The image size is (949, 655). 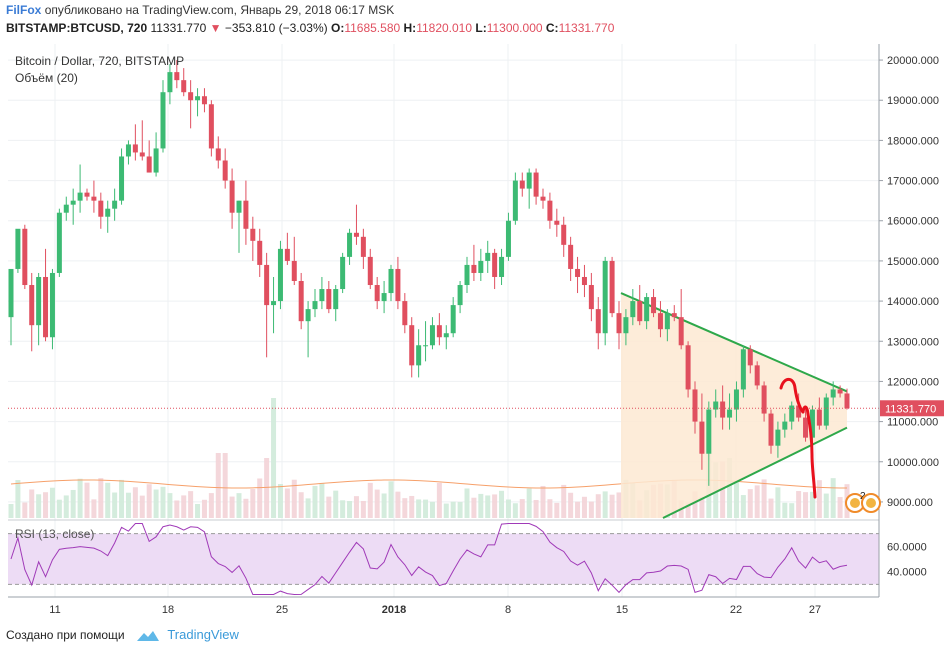 What do you see at coordinates (734, 342) in the screenshot?
I see `resistance-trendline` at bounding box center [734, 342].